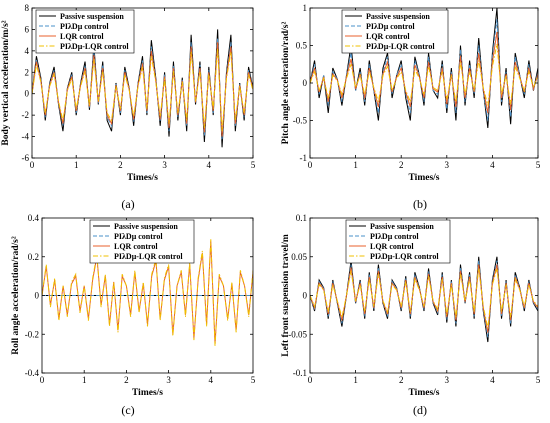  Describe the element at coordinates (33, 257) in the screenshot. I see `y-tick-label: 0.2` at that location.